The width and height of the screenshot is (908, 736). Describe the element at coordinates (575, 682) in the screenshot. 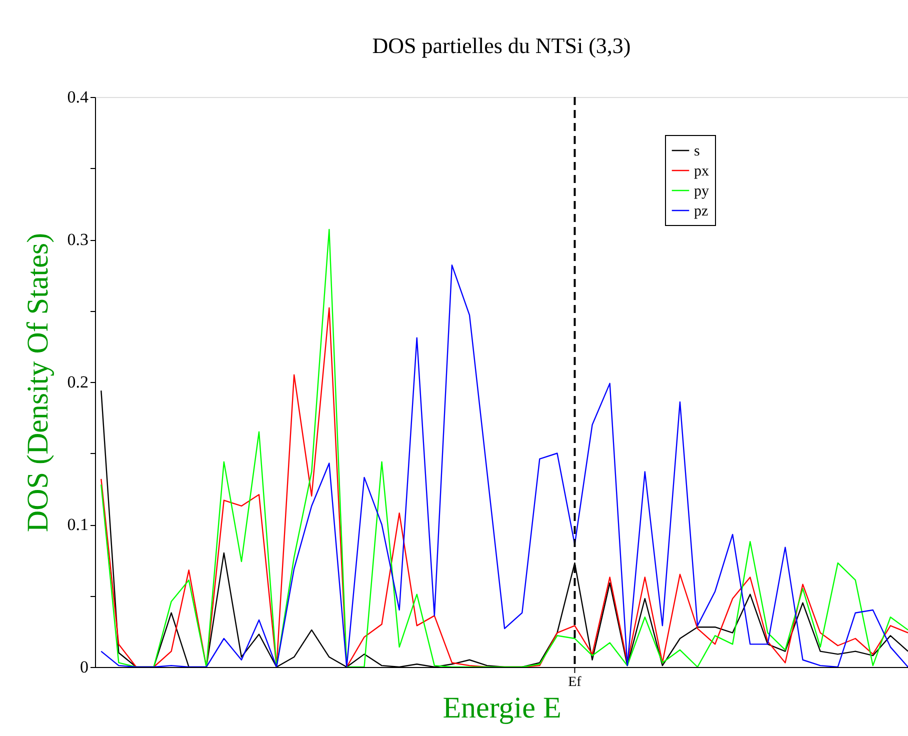

I see `text: Ef` at that location.